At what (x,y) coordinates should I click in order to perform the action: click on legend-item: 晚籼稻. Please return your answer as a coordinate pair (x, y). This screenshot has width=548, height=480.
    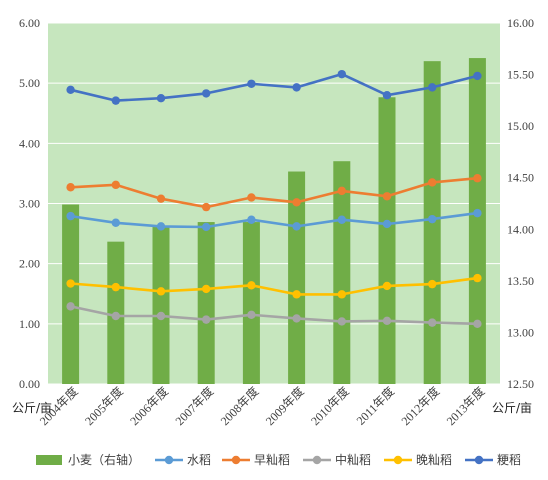
    Looking at the image, I should click on (418, 460).